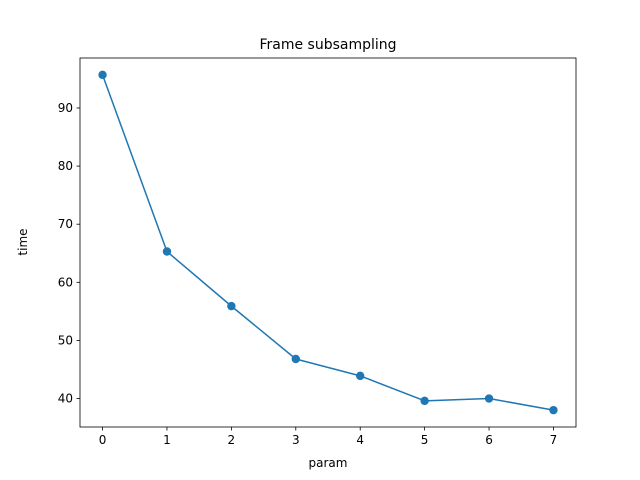 This screenshot has height=480, width=640. What do you see at coordinates (232, 440) in the screenshot?
I see `x-tick-label: 2` at bounding box center [232, 440].